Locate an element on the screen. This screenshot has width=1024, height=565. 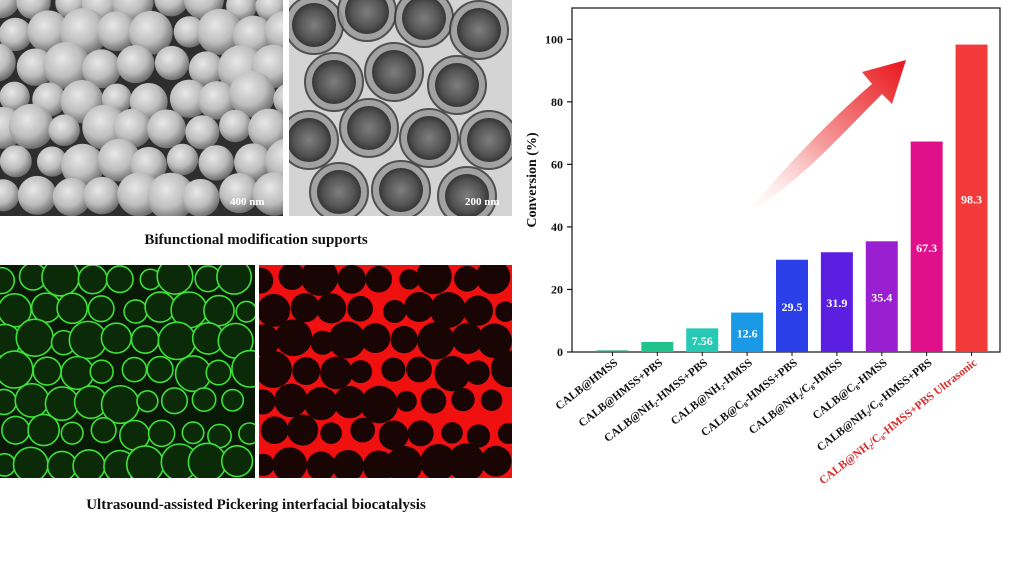
sem-image: 400 nm is located at coordinates (141, 108).